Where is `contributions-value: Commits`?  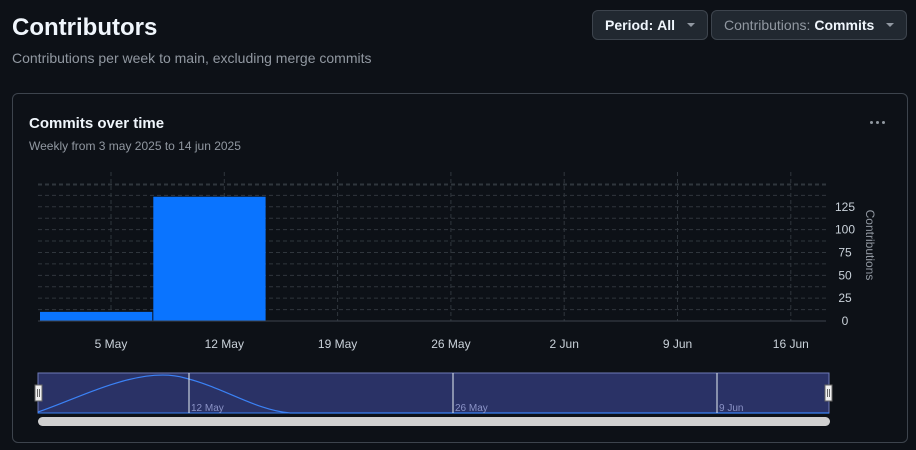
contributions-value: Commits is located at coordinates (844, 25).